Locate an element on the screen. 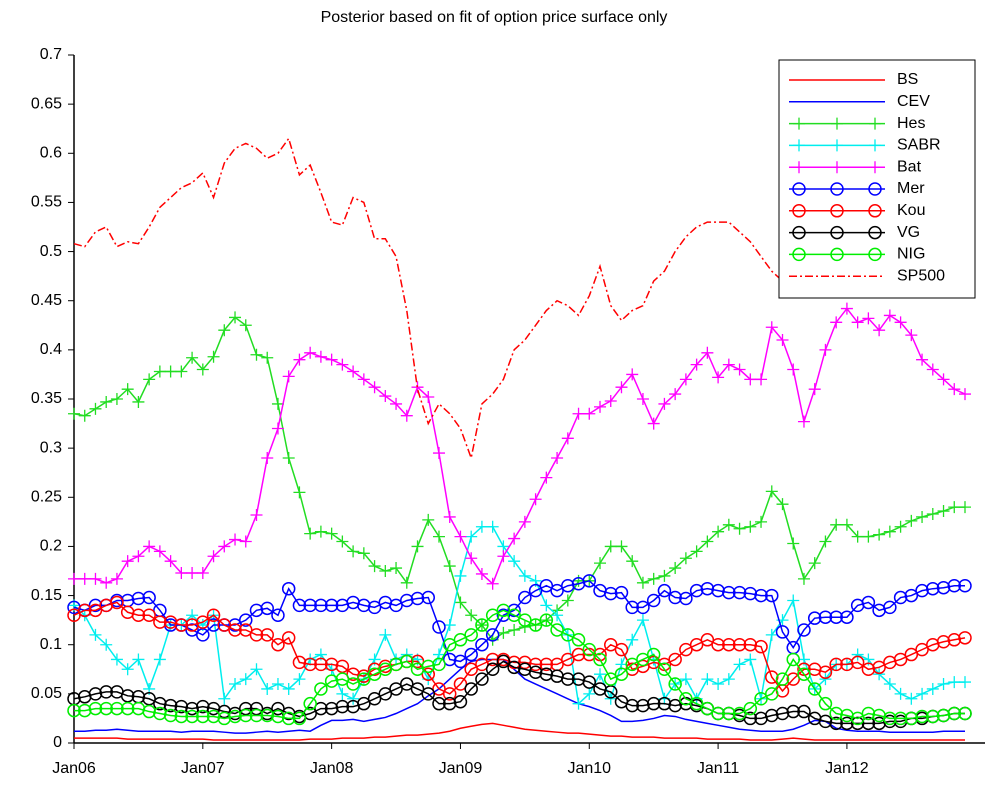 Image resolution: width=985 pixels, height=785 pixels. legend-label: BS is located at coordinates (907, 79).